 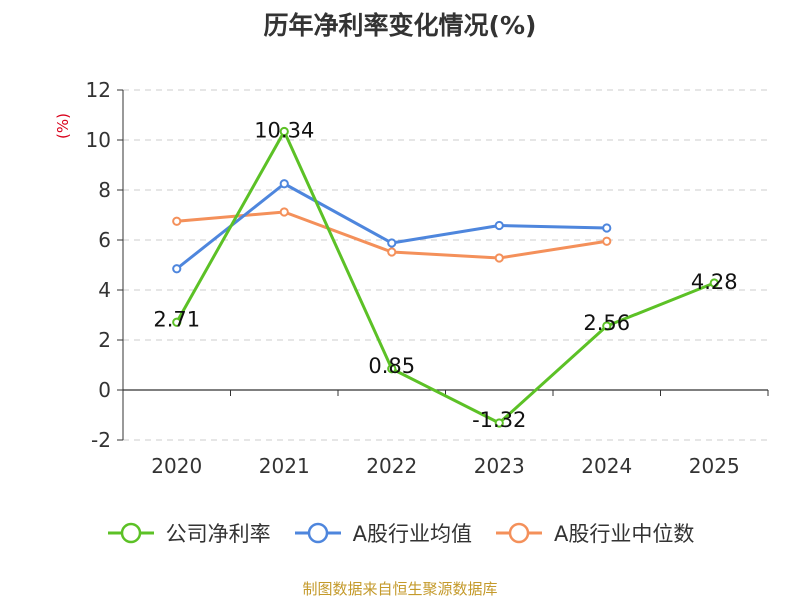 I want to click on x-tick-label: 2023, so click(x=499, y=466).